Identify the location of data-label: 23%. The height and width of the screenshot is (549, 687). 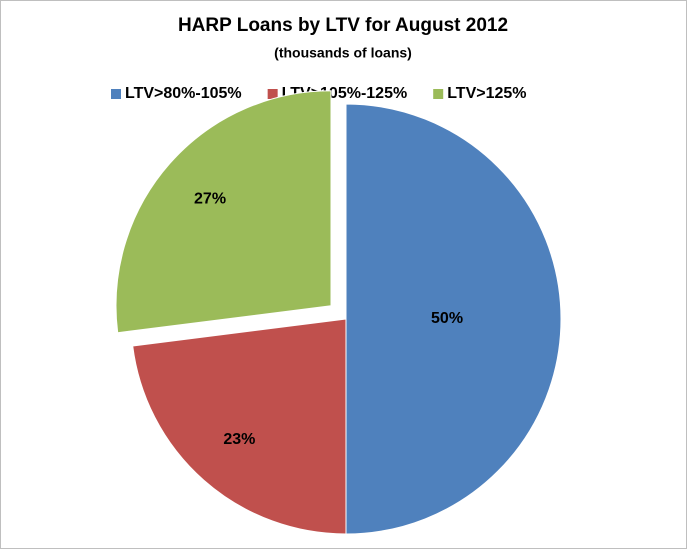
(239, 439).